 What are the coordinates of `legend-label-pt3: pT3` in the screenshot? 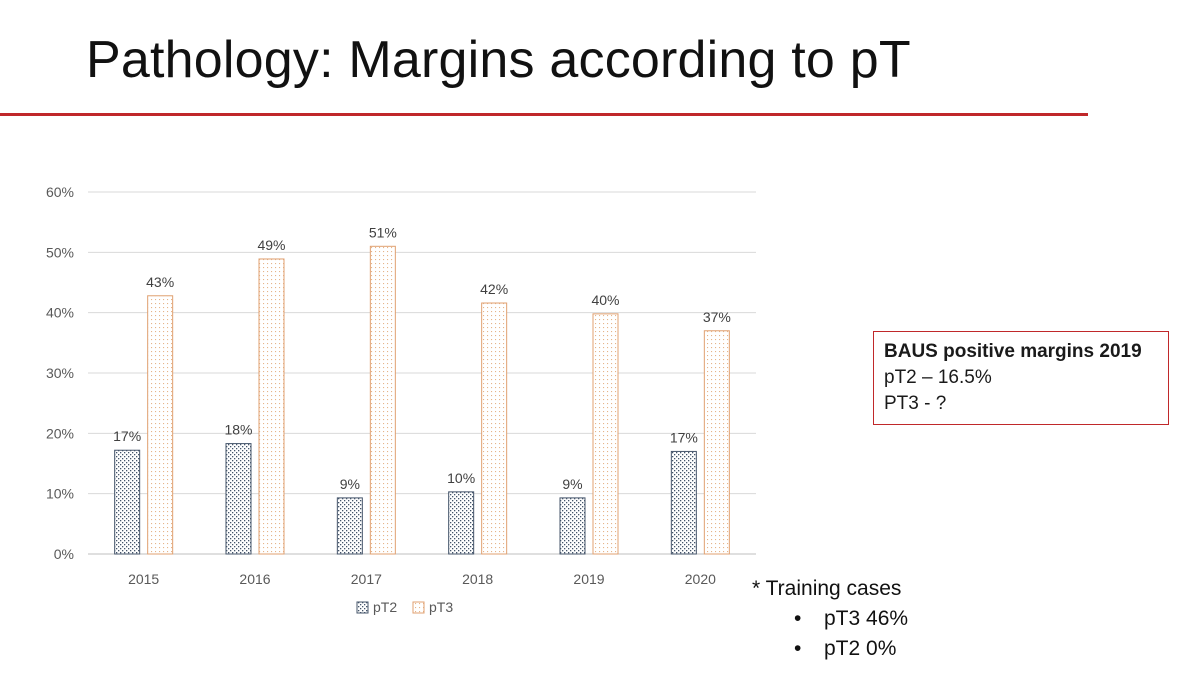 It's located at (441, 607).